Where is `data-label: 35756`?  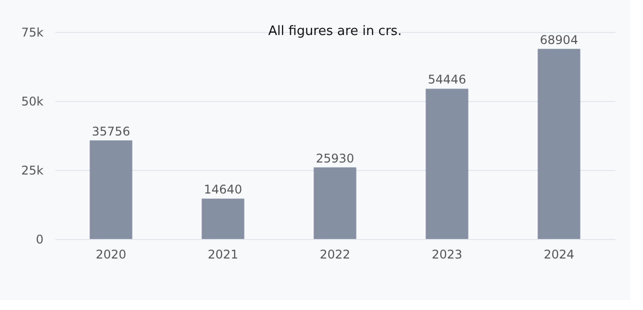 data-label: 35756 is located at coordinates (111, 131).